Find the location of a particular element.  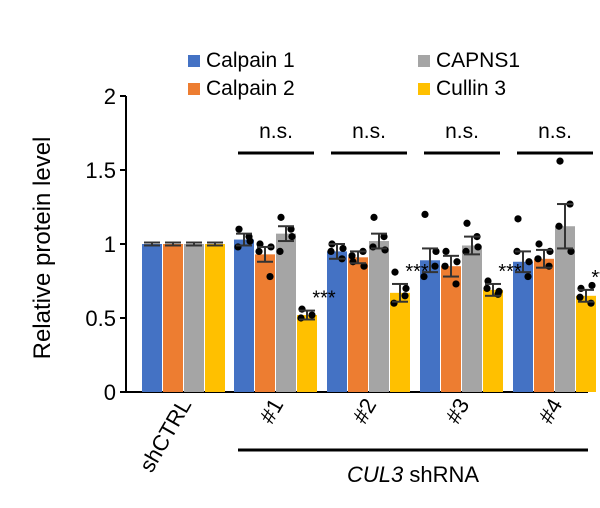

legend-label: Calpain 2 is located at coordinates (250, 88).